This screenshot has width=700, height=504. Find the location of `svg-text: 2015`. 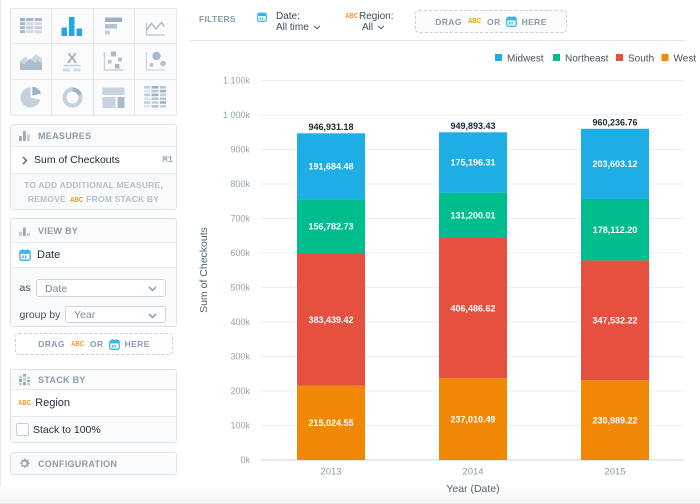

svg-text: 2015 is located at coordinates (614, 472).